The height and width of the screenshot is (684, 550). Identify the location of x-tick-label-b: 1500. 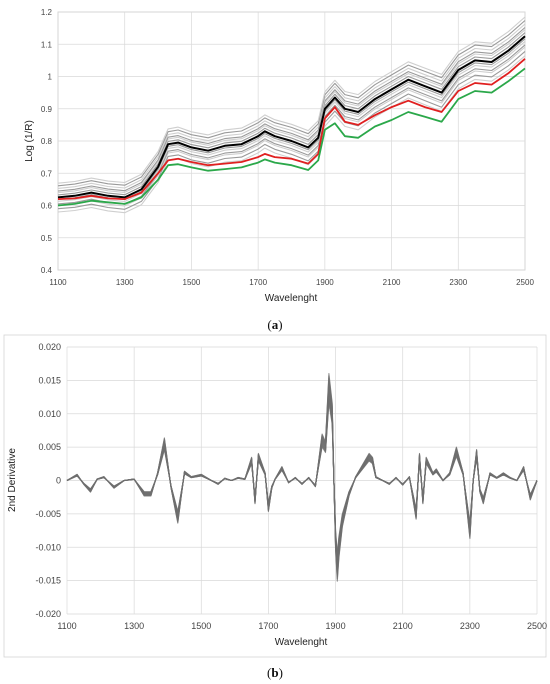
(201, 626).